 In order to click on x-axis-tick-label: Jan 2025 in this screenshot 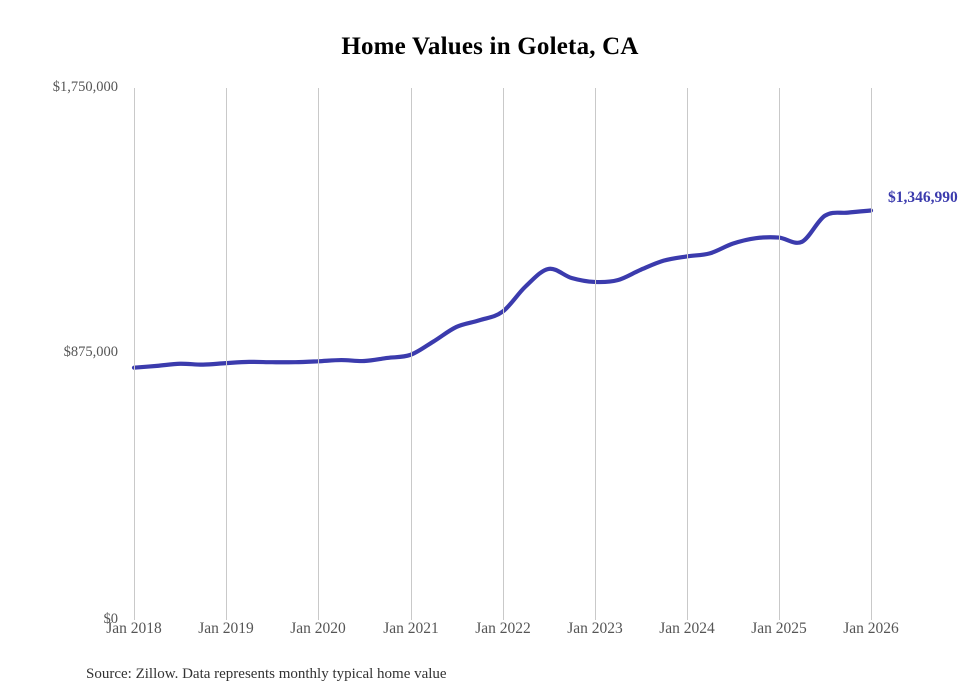, I will do `click(779, 628)`.